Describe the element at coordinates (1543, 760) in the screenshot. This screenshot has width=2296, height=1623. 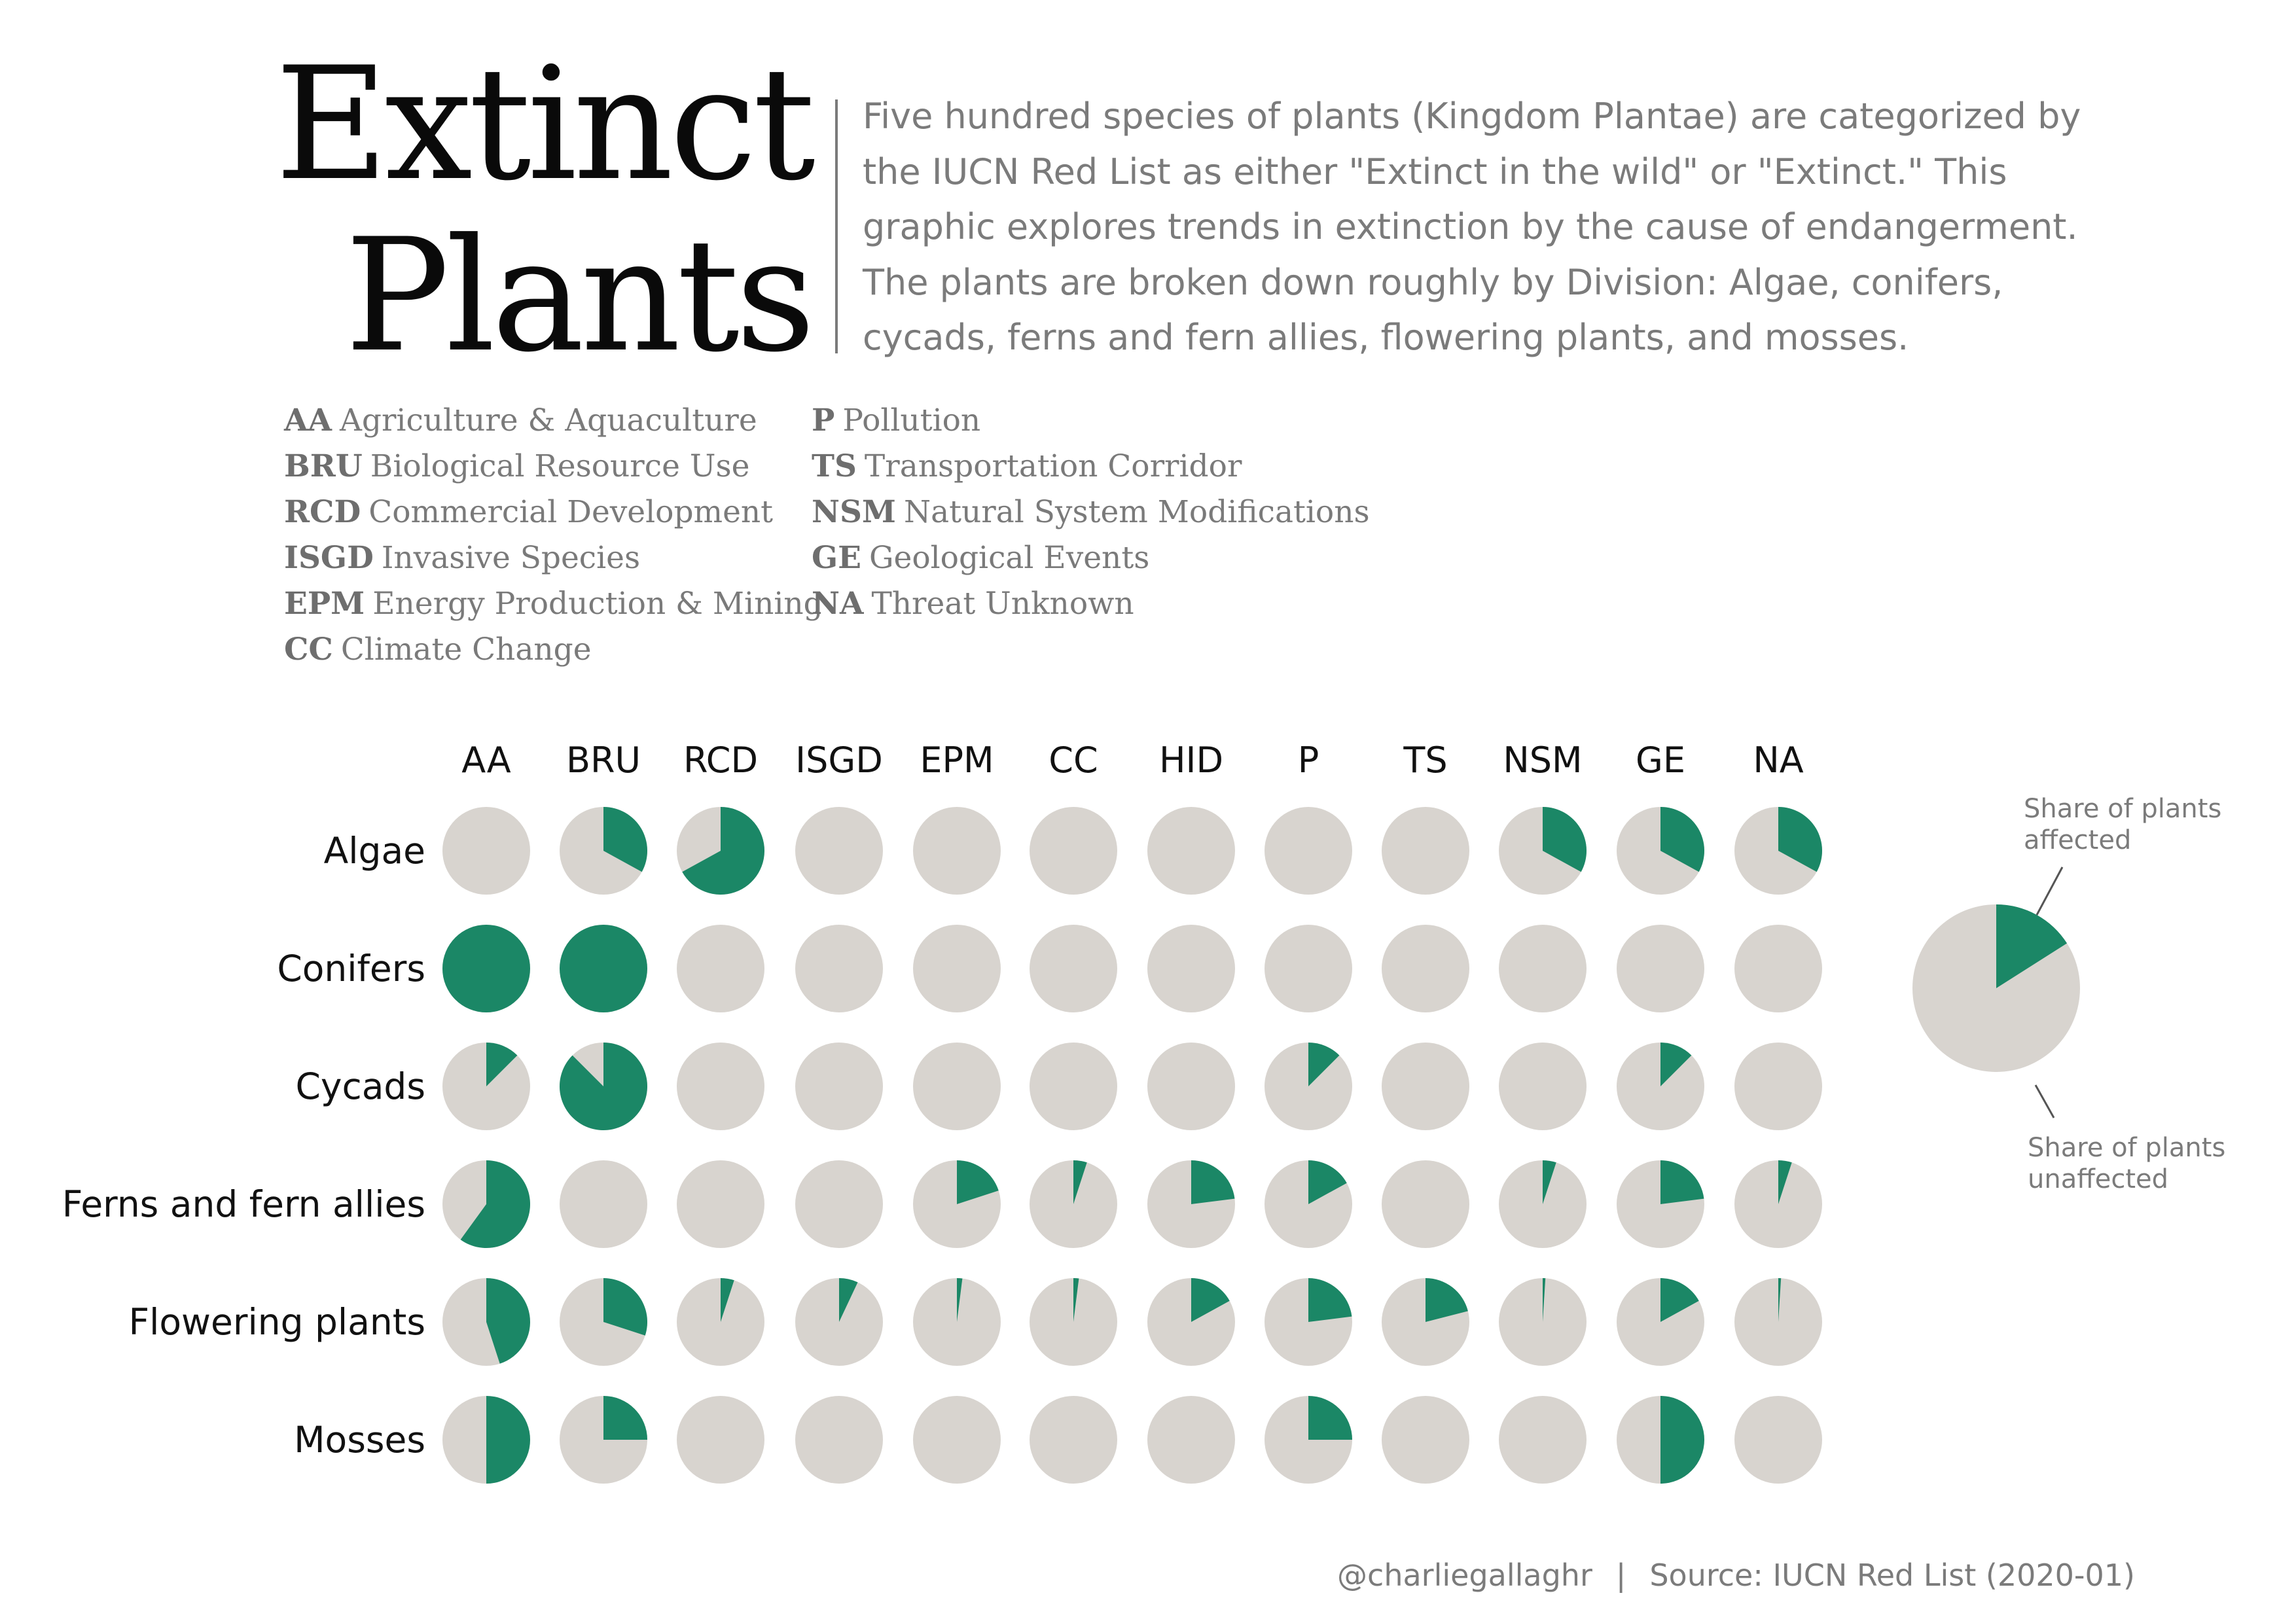
I see `column-header-nsm: NSM` at that location.